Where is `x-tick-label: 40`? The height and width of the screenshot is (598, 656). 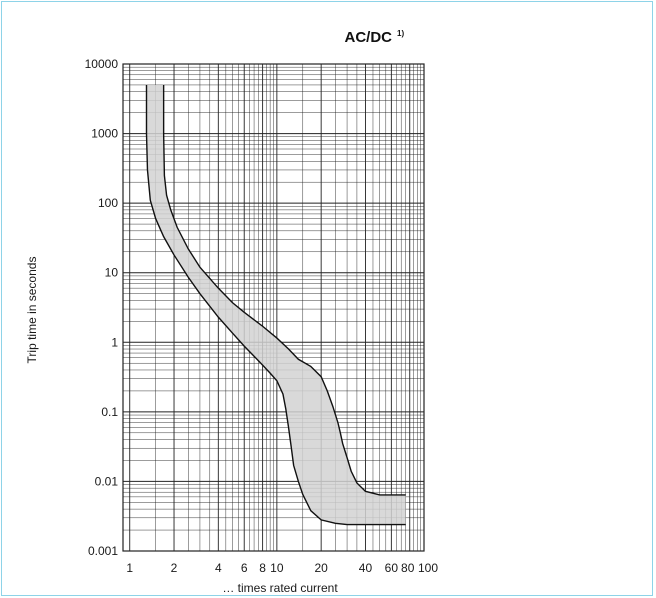
x-tick-label: 40 is located at coordinates (366, 568).